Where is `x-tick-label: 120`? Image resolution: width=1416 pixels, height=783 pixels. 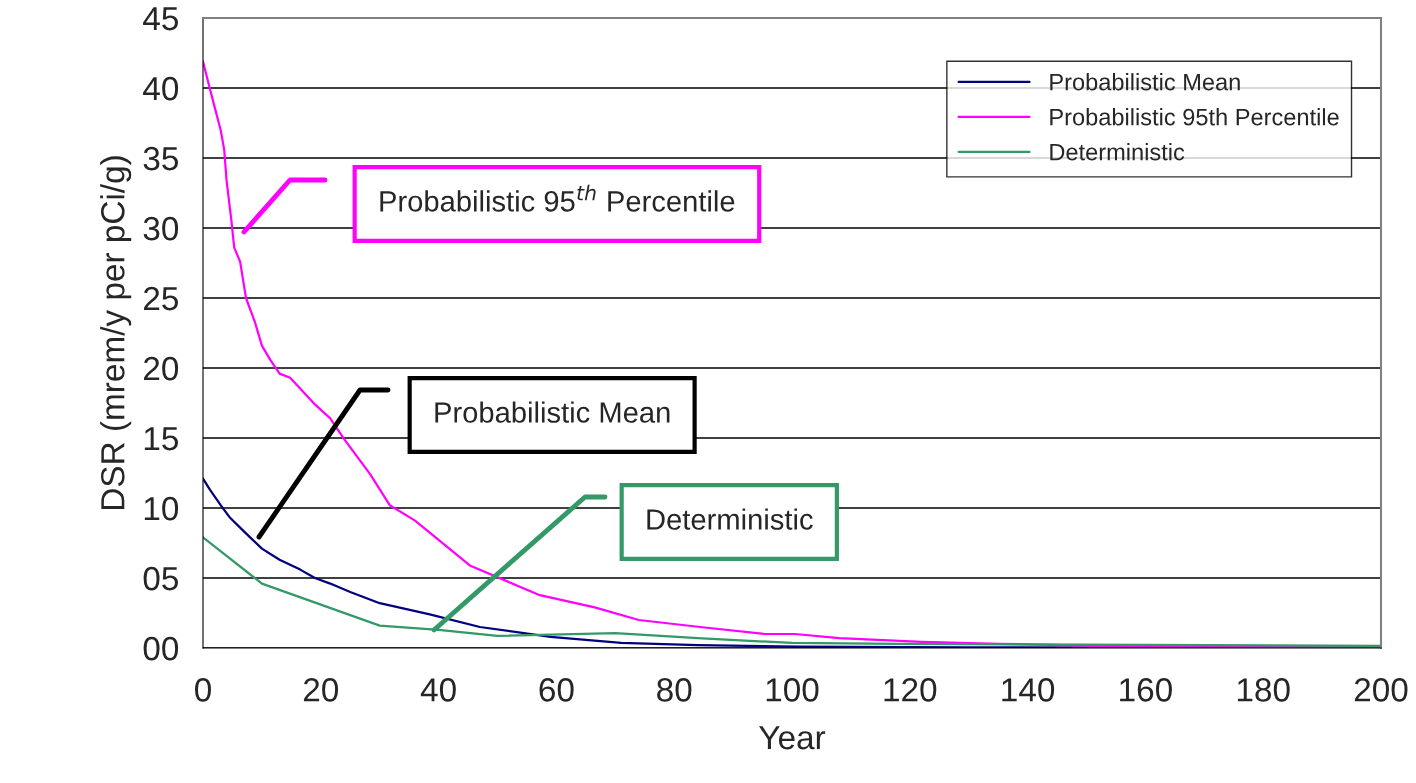
x-tick-label: 120 is located at coordinates (910, 690).